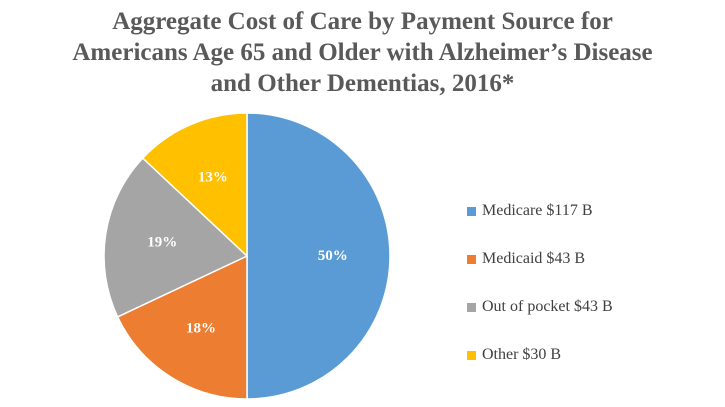  Describe the element at coordinates (201, 328) in the screenshot. I see `pie-slice-label-1: 18%` at that location.